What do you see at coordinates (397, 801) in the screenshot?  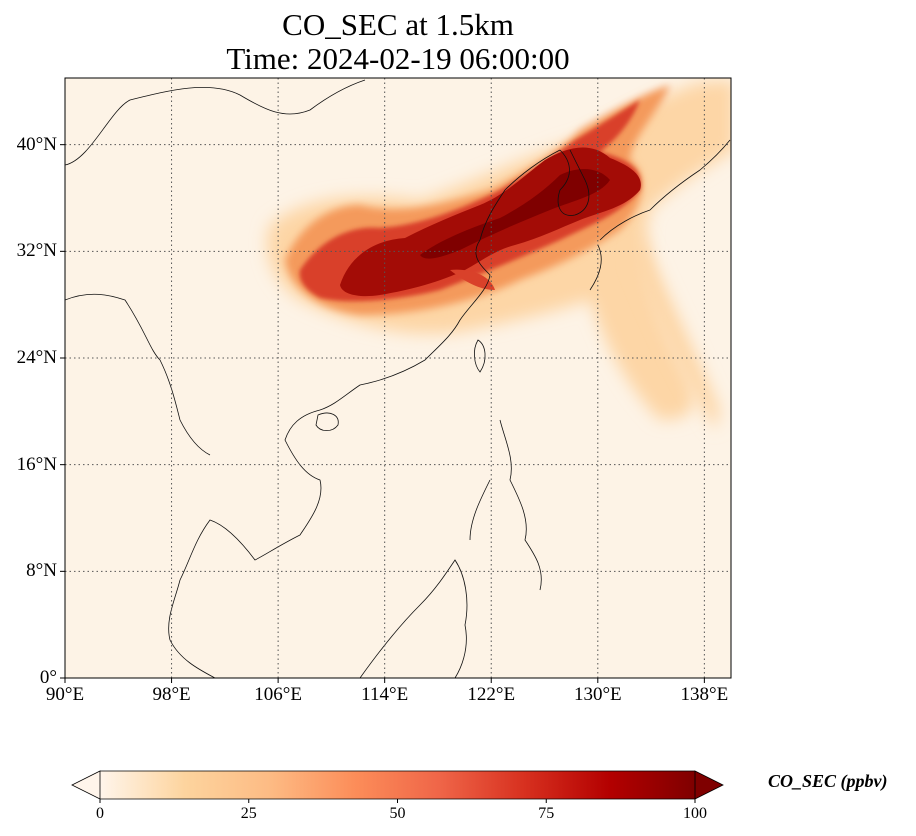 I see `colorbar-tick-marks` at bounding box center [397, 801].